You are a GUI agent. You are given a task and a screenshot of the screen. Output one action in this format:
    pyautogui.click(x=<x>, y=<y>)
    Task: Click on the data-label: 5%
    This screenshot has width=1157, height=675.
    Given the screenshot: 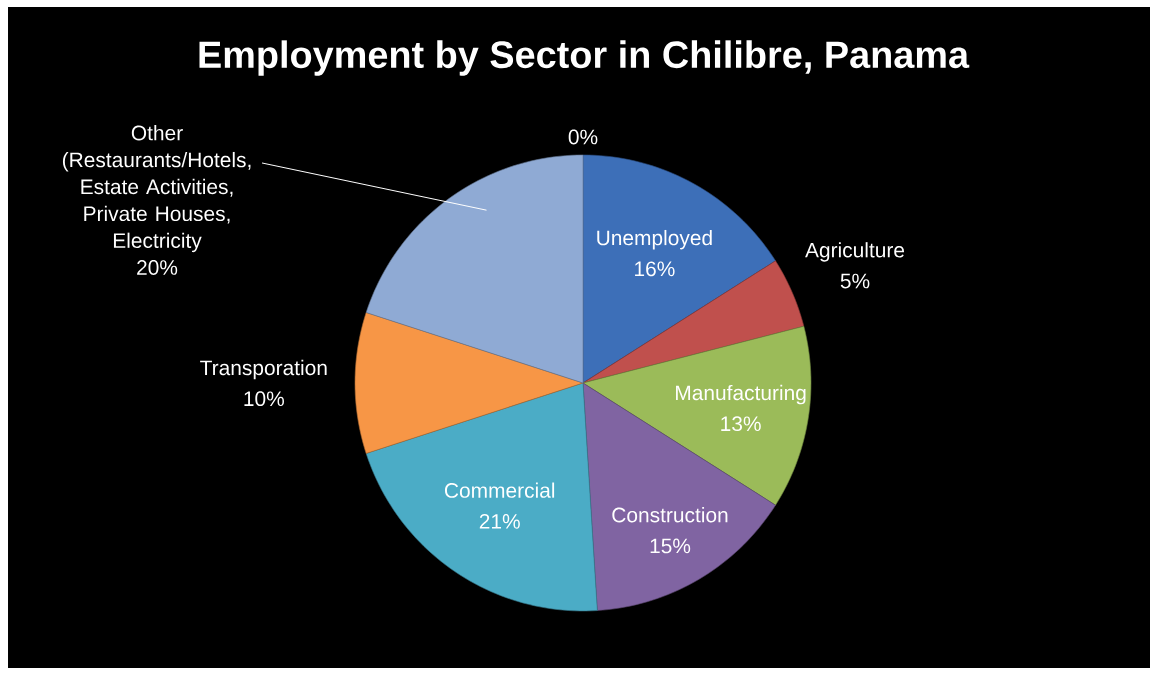 What is the action you would take?
    pyautogui.click(x=855, y=281)
    